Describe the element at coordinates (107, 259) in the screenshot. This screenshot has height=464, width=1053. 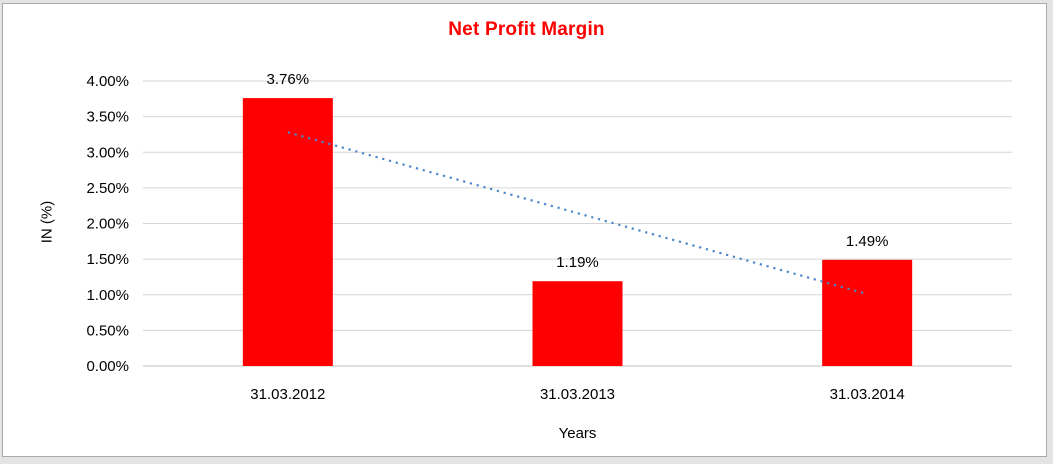
I see `y-tick-label: 1.50%` at that location.